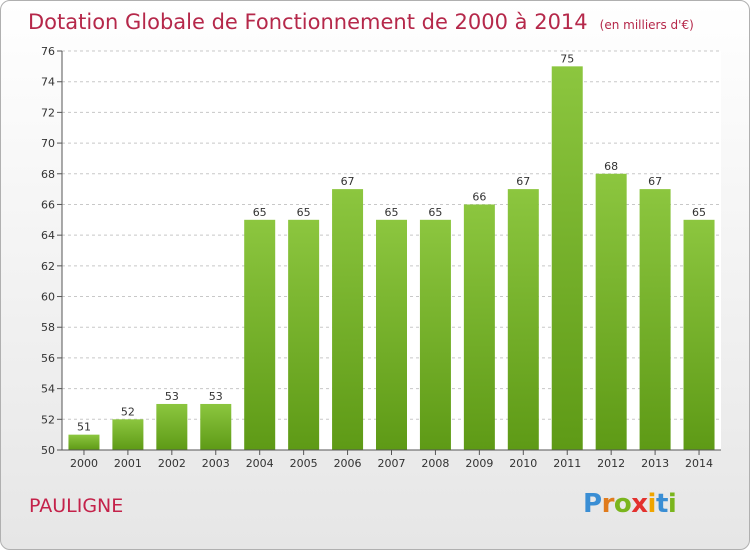  Describe the element at coordinates (260, 463) in the screenshot. I see `x-tick-label: 2004` at that location.